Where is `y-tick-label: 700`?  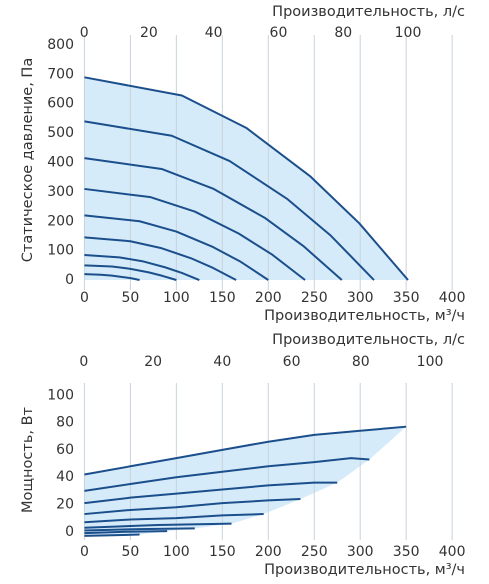 y-tick-label: 700 is located at coordinates (60, 74).